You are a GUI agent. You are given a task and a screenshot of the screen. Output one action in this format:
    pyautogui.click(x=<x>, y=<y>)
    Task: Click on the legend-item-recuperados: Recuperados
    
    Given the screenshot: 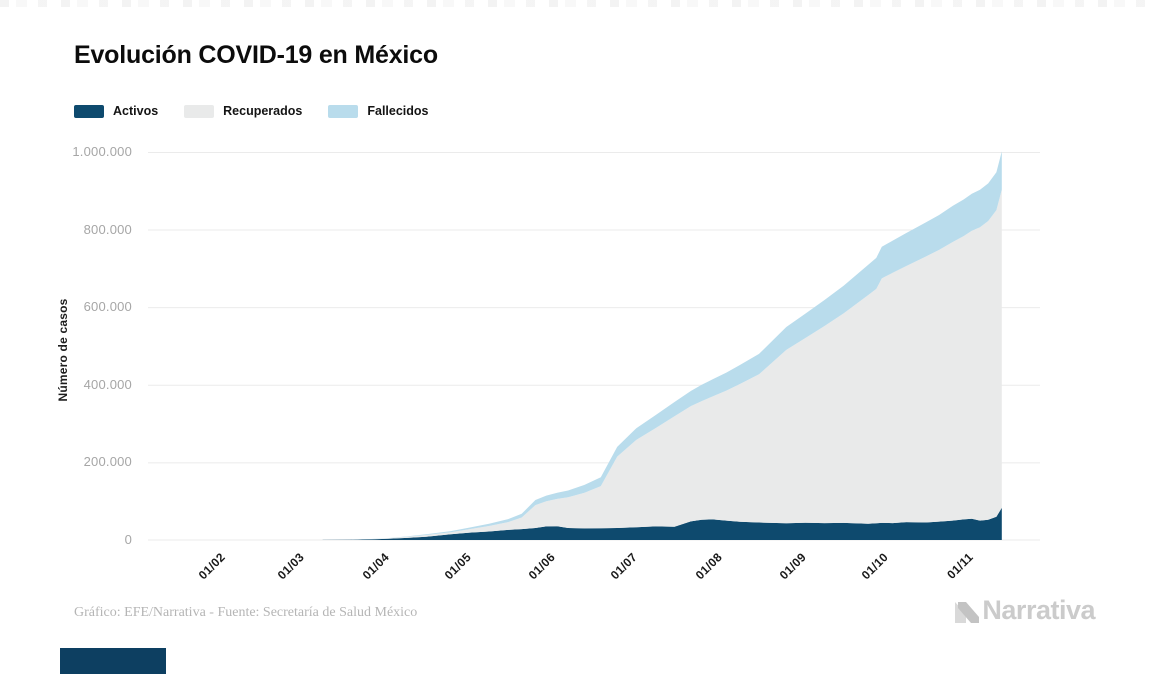 What is the action you would take?
    pyautogui.click(x=243, y=111)
    